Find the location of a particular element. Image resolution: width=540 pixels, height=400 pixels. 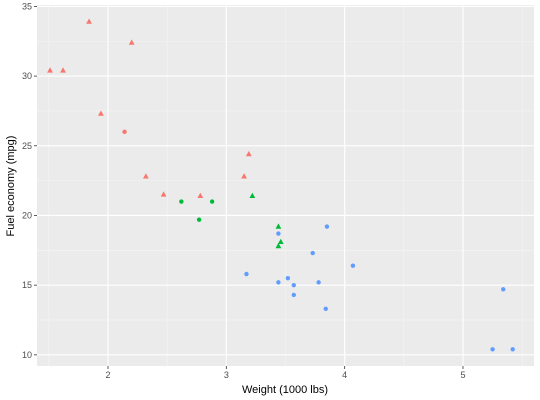

y-tick-label: 10 is located at coordinates (27, 355).